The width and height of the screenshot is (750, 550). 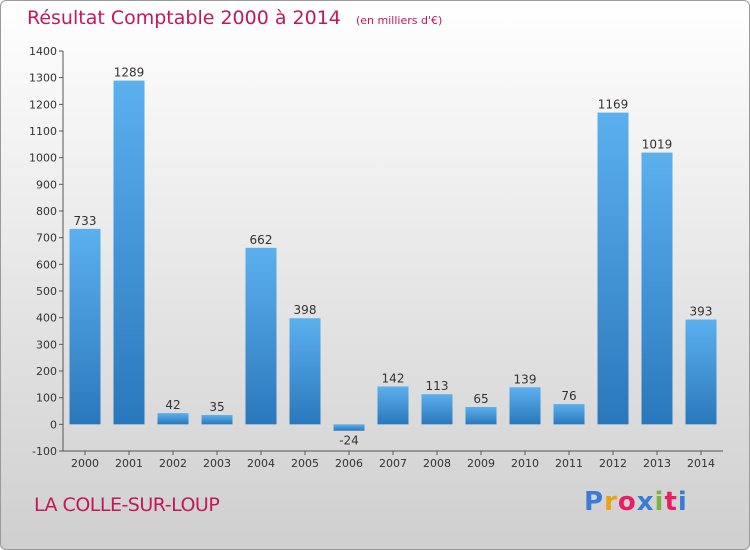 What do you see at coordinates (44, 451) in the screenshot?
I see `y-tick-label: -100` at bounding box center [44, 451].